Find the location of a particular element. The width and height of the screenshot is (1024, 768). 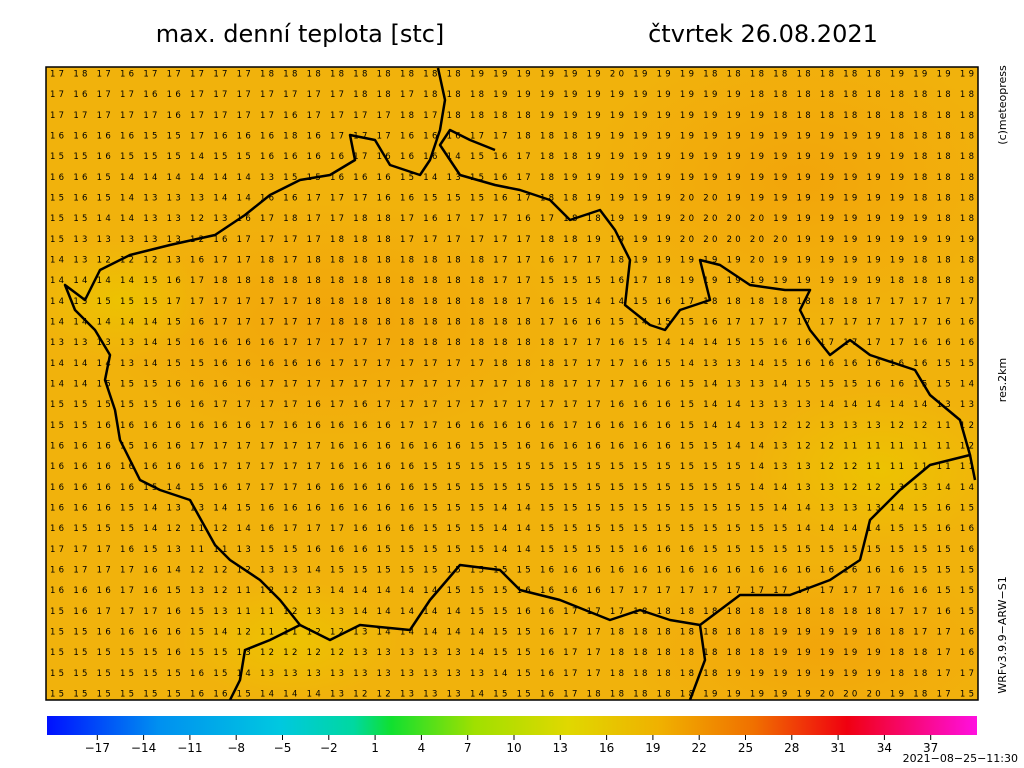

colorbar is located at coordinates (512, 725).